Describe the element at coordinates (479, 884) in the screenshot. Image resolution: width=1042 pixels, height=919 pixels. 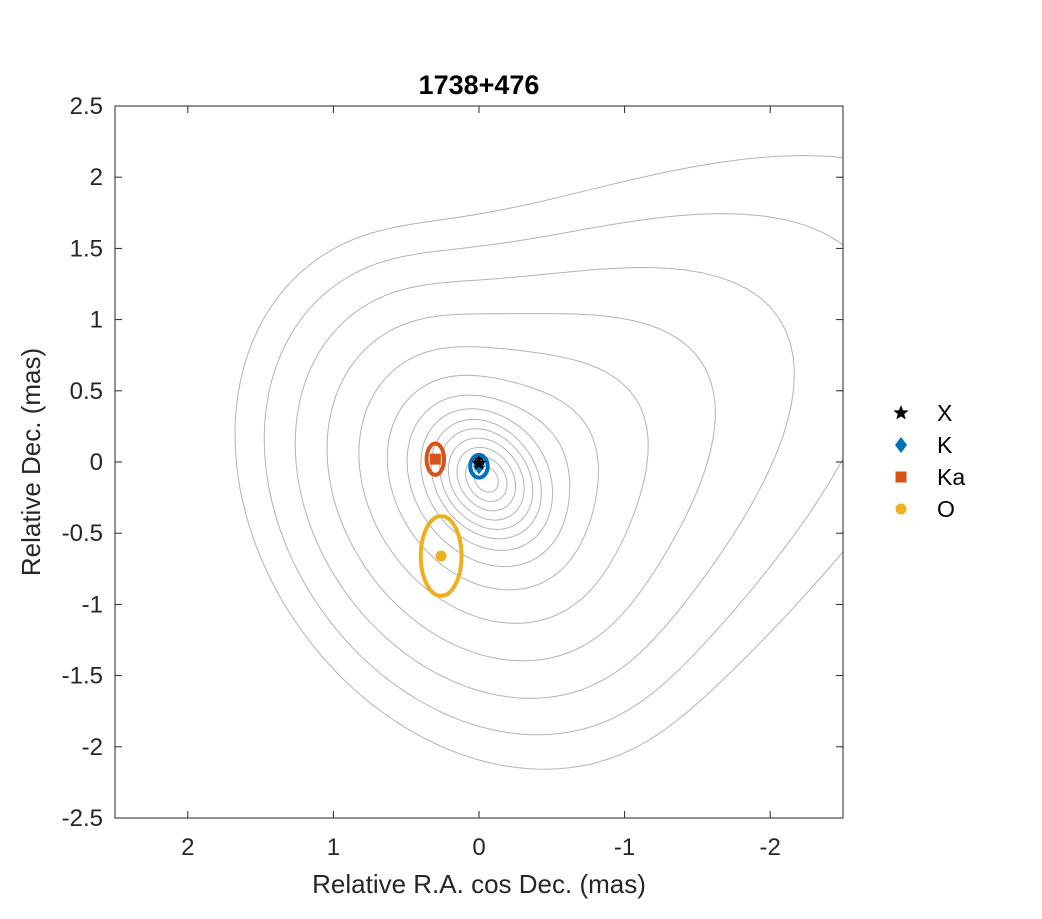
I see `x-axis-label: Relative R.A. cos Dec. (mas)` at that location.